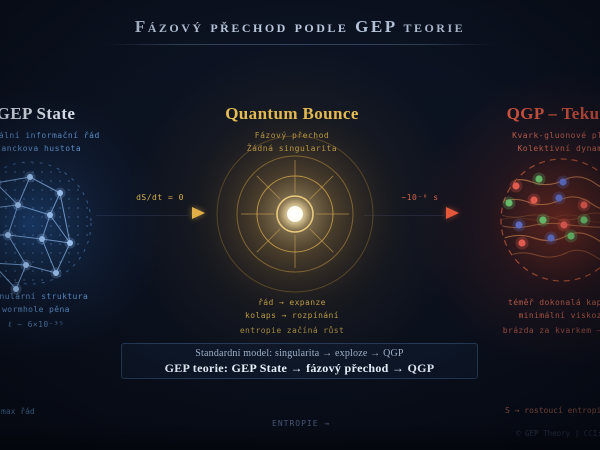 Image resolution: width=600 pixels, height=450 pixels. I want to click on entropy-left-note: max řád, so click(18, 411).